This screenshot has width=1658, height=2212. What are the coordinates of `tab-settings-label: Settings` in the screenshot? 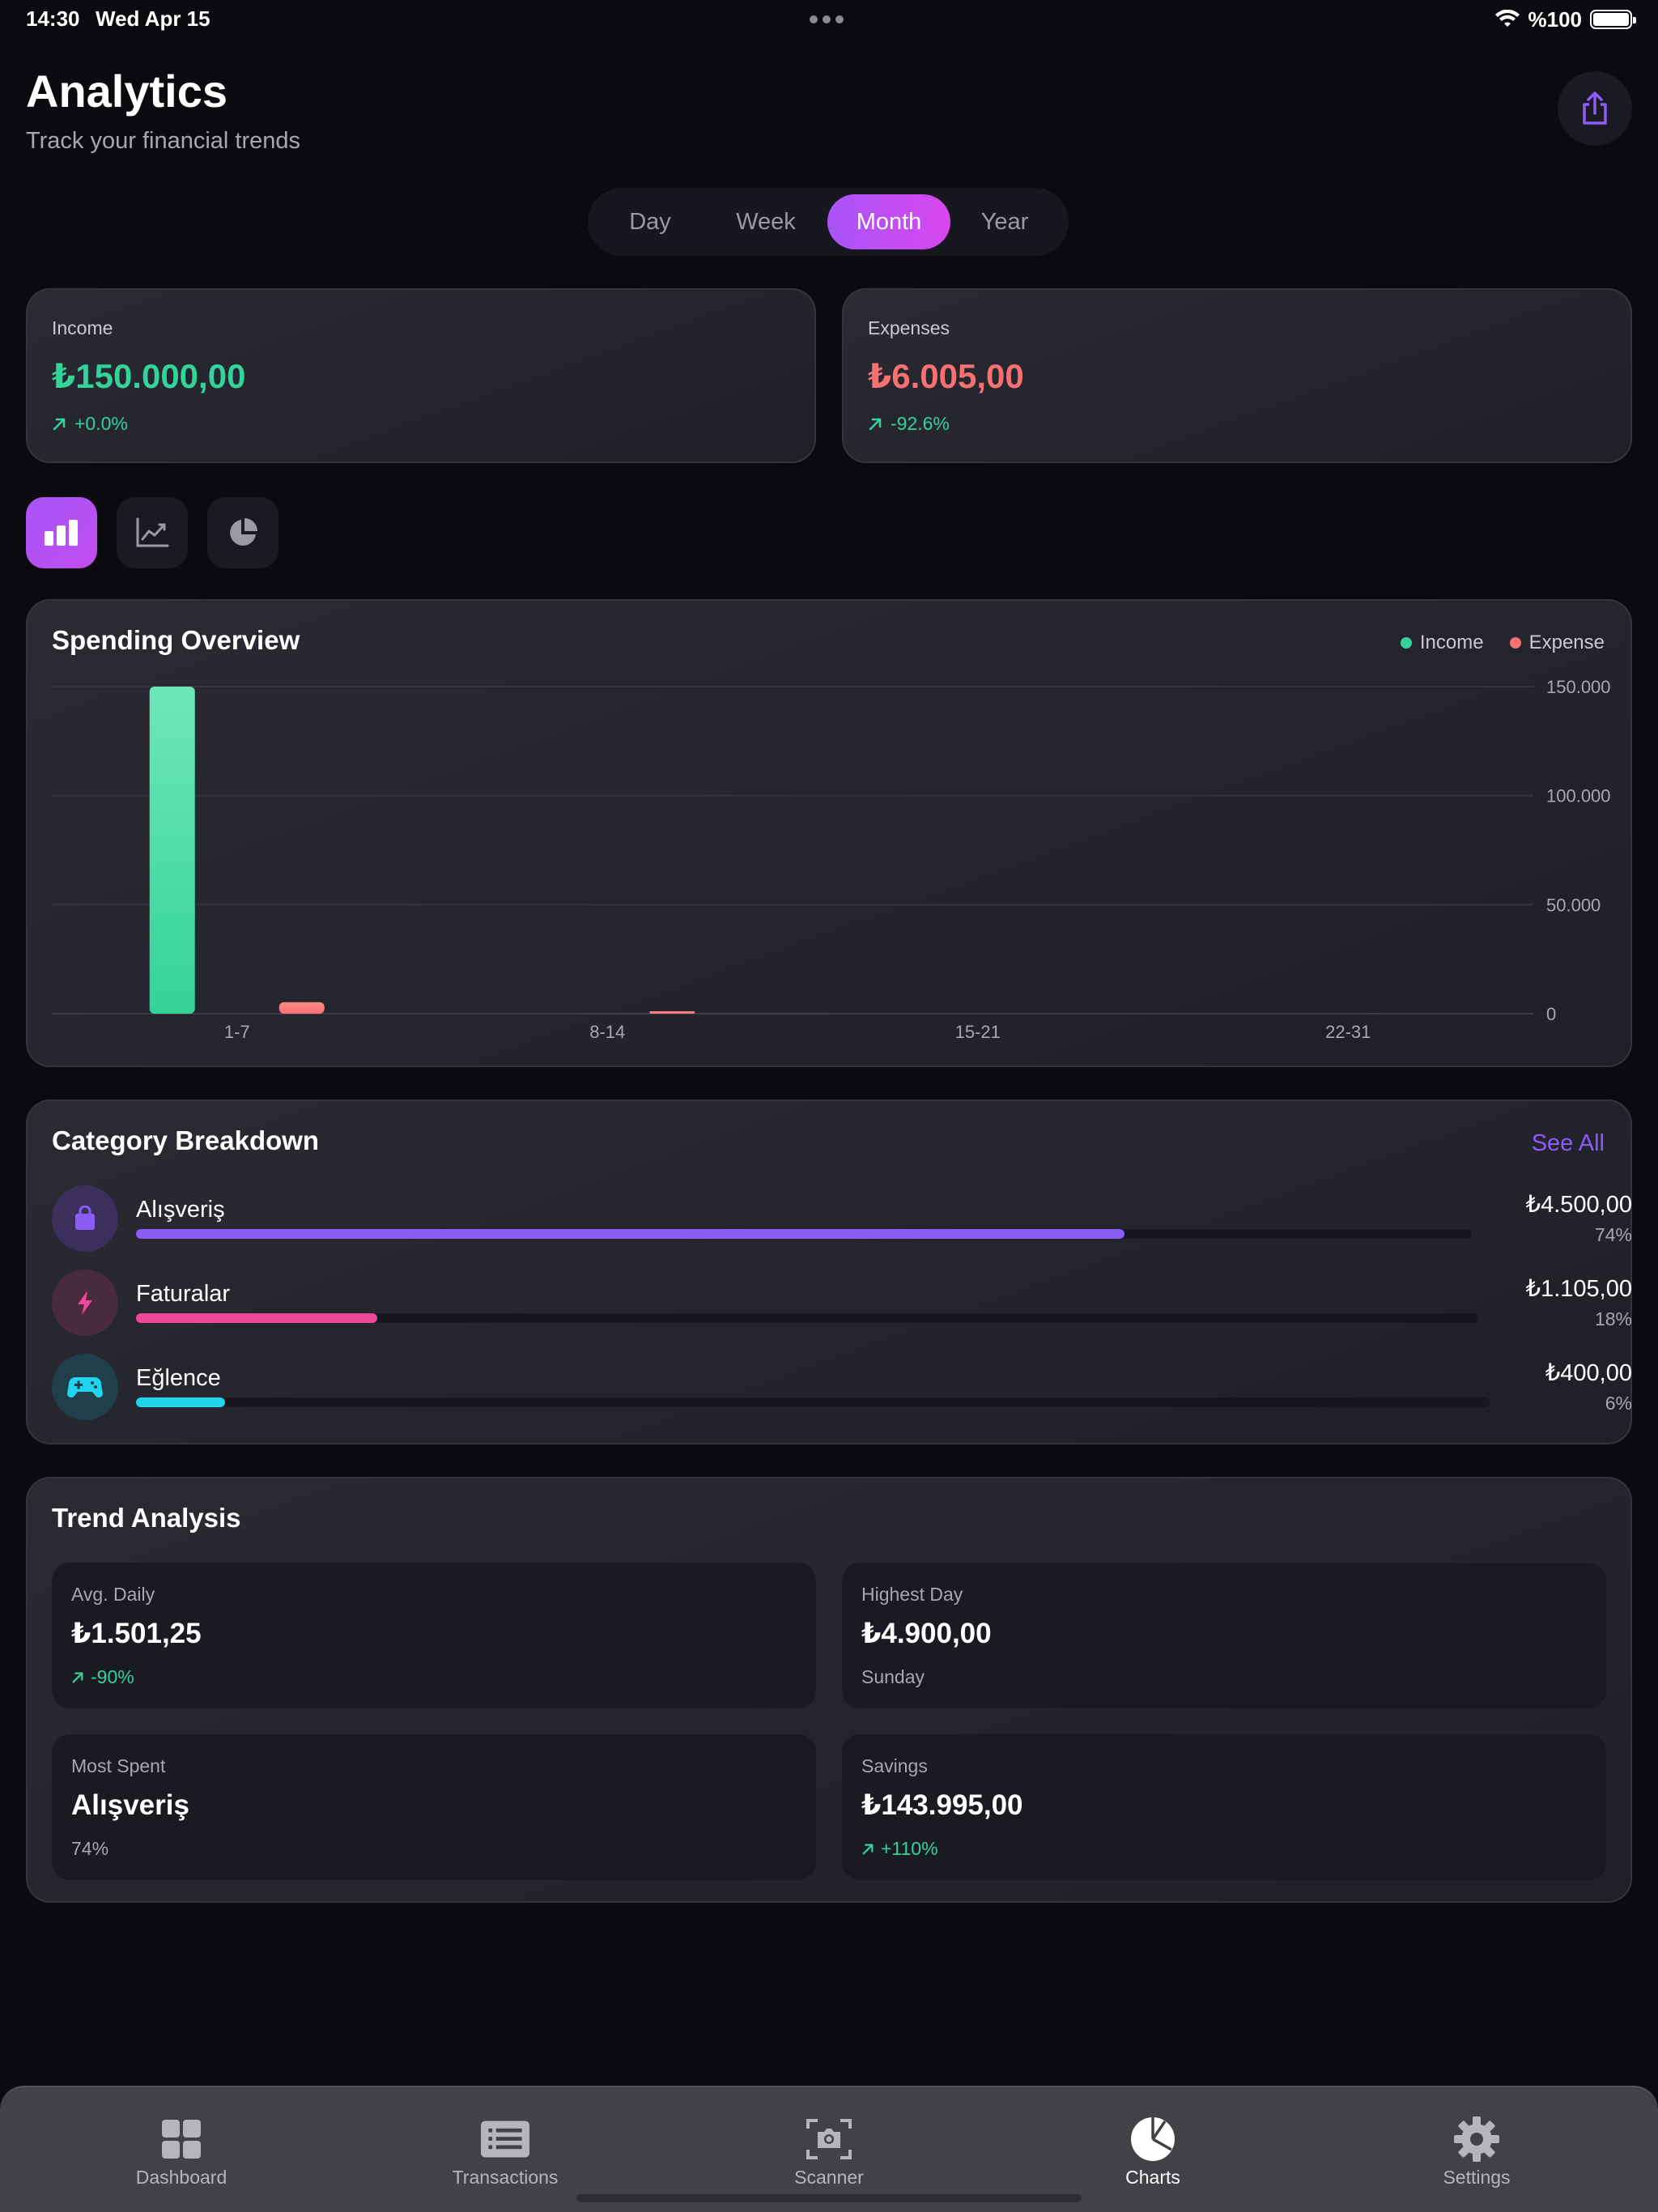 It's located at (1477, 2178).